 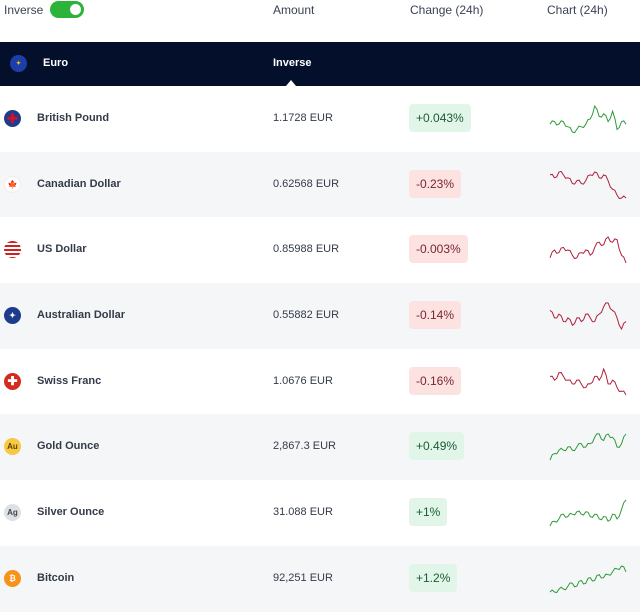 What do you see at coordinates (433, 577) in the screenshot?
I see `change-badge: +1.2%` at bounding box center [433, 577].